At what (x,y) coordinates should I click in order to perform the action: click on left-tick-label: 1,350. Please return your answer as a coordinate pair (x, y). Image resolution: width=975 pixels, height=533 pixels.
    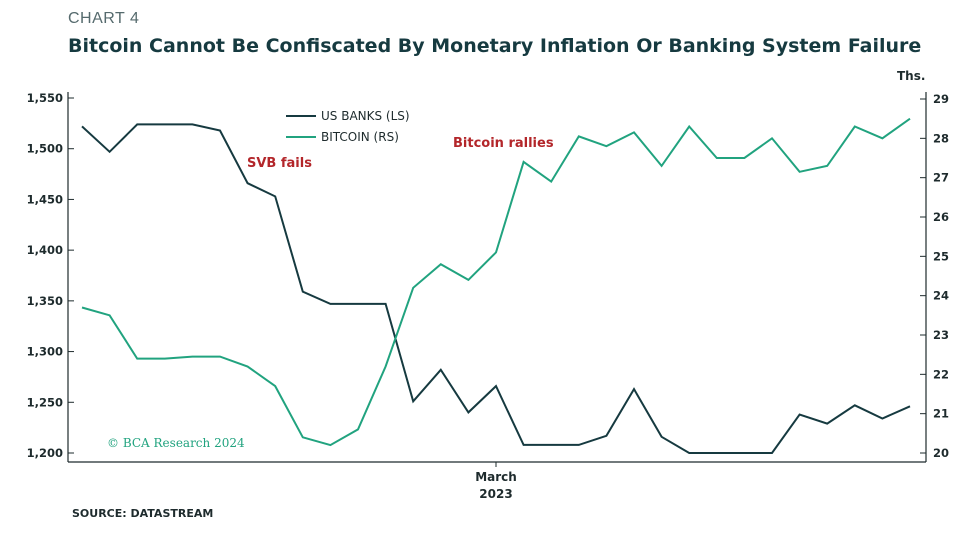
    Looking at the image, I should click on (45, 301).